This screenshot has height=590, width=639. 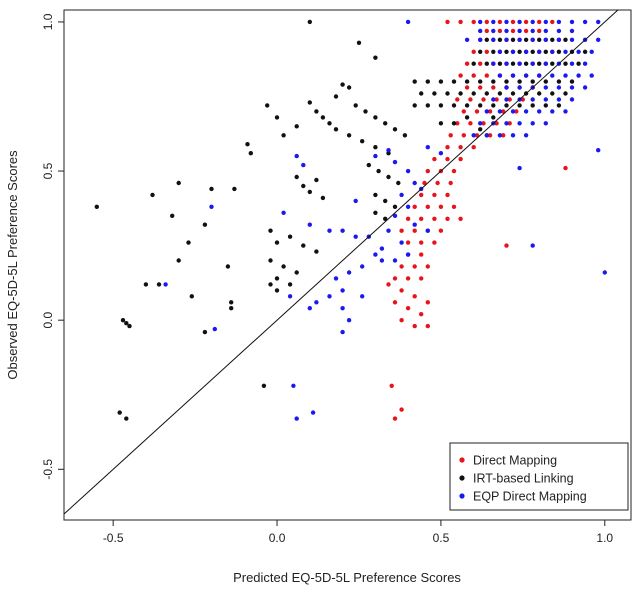 What do you see at coordinates (441, 538) in the screenshot?
I see `x-tick-label: 0.5` at bounding box center [441, 538].